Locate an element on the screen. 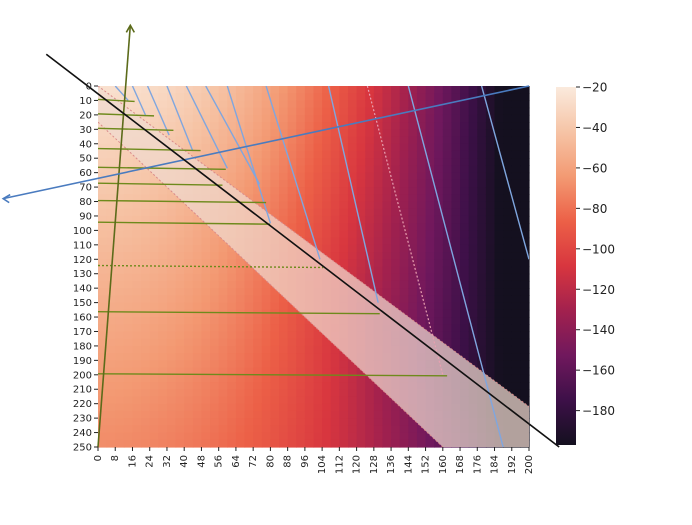 The width and height of the screenshot is (692, 525). y-tick-label: 210 is located at coordinates (82, 390).